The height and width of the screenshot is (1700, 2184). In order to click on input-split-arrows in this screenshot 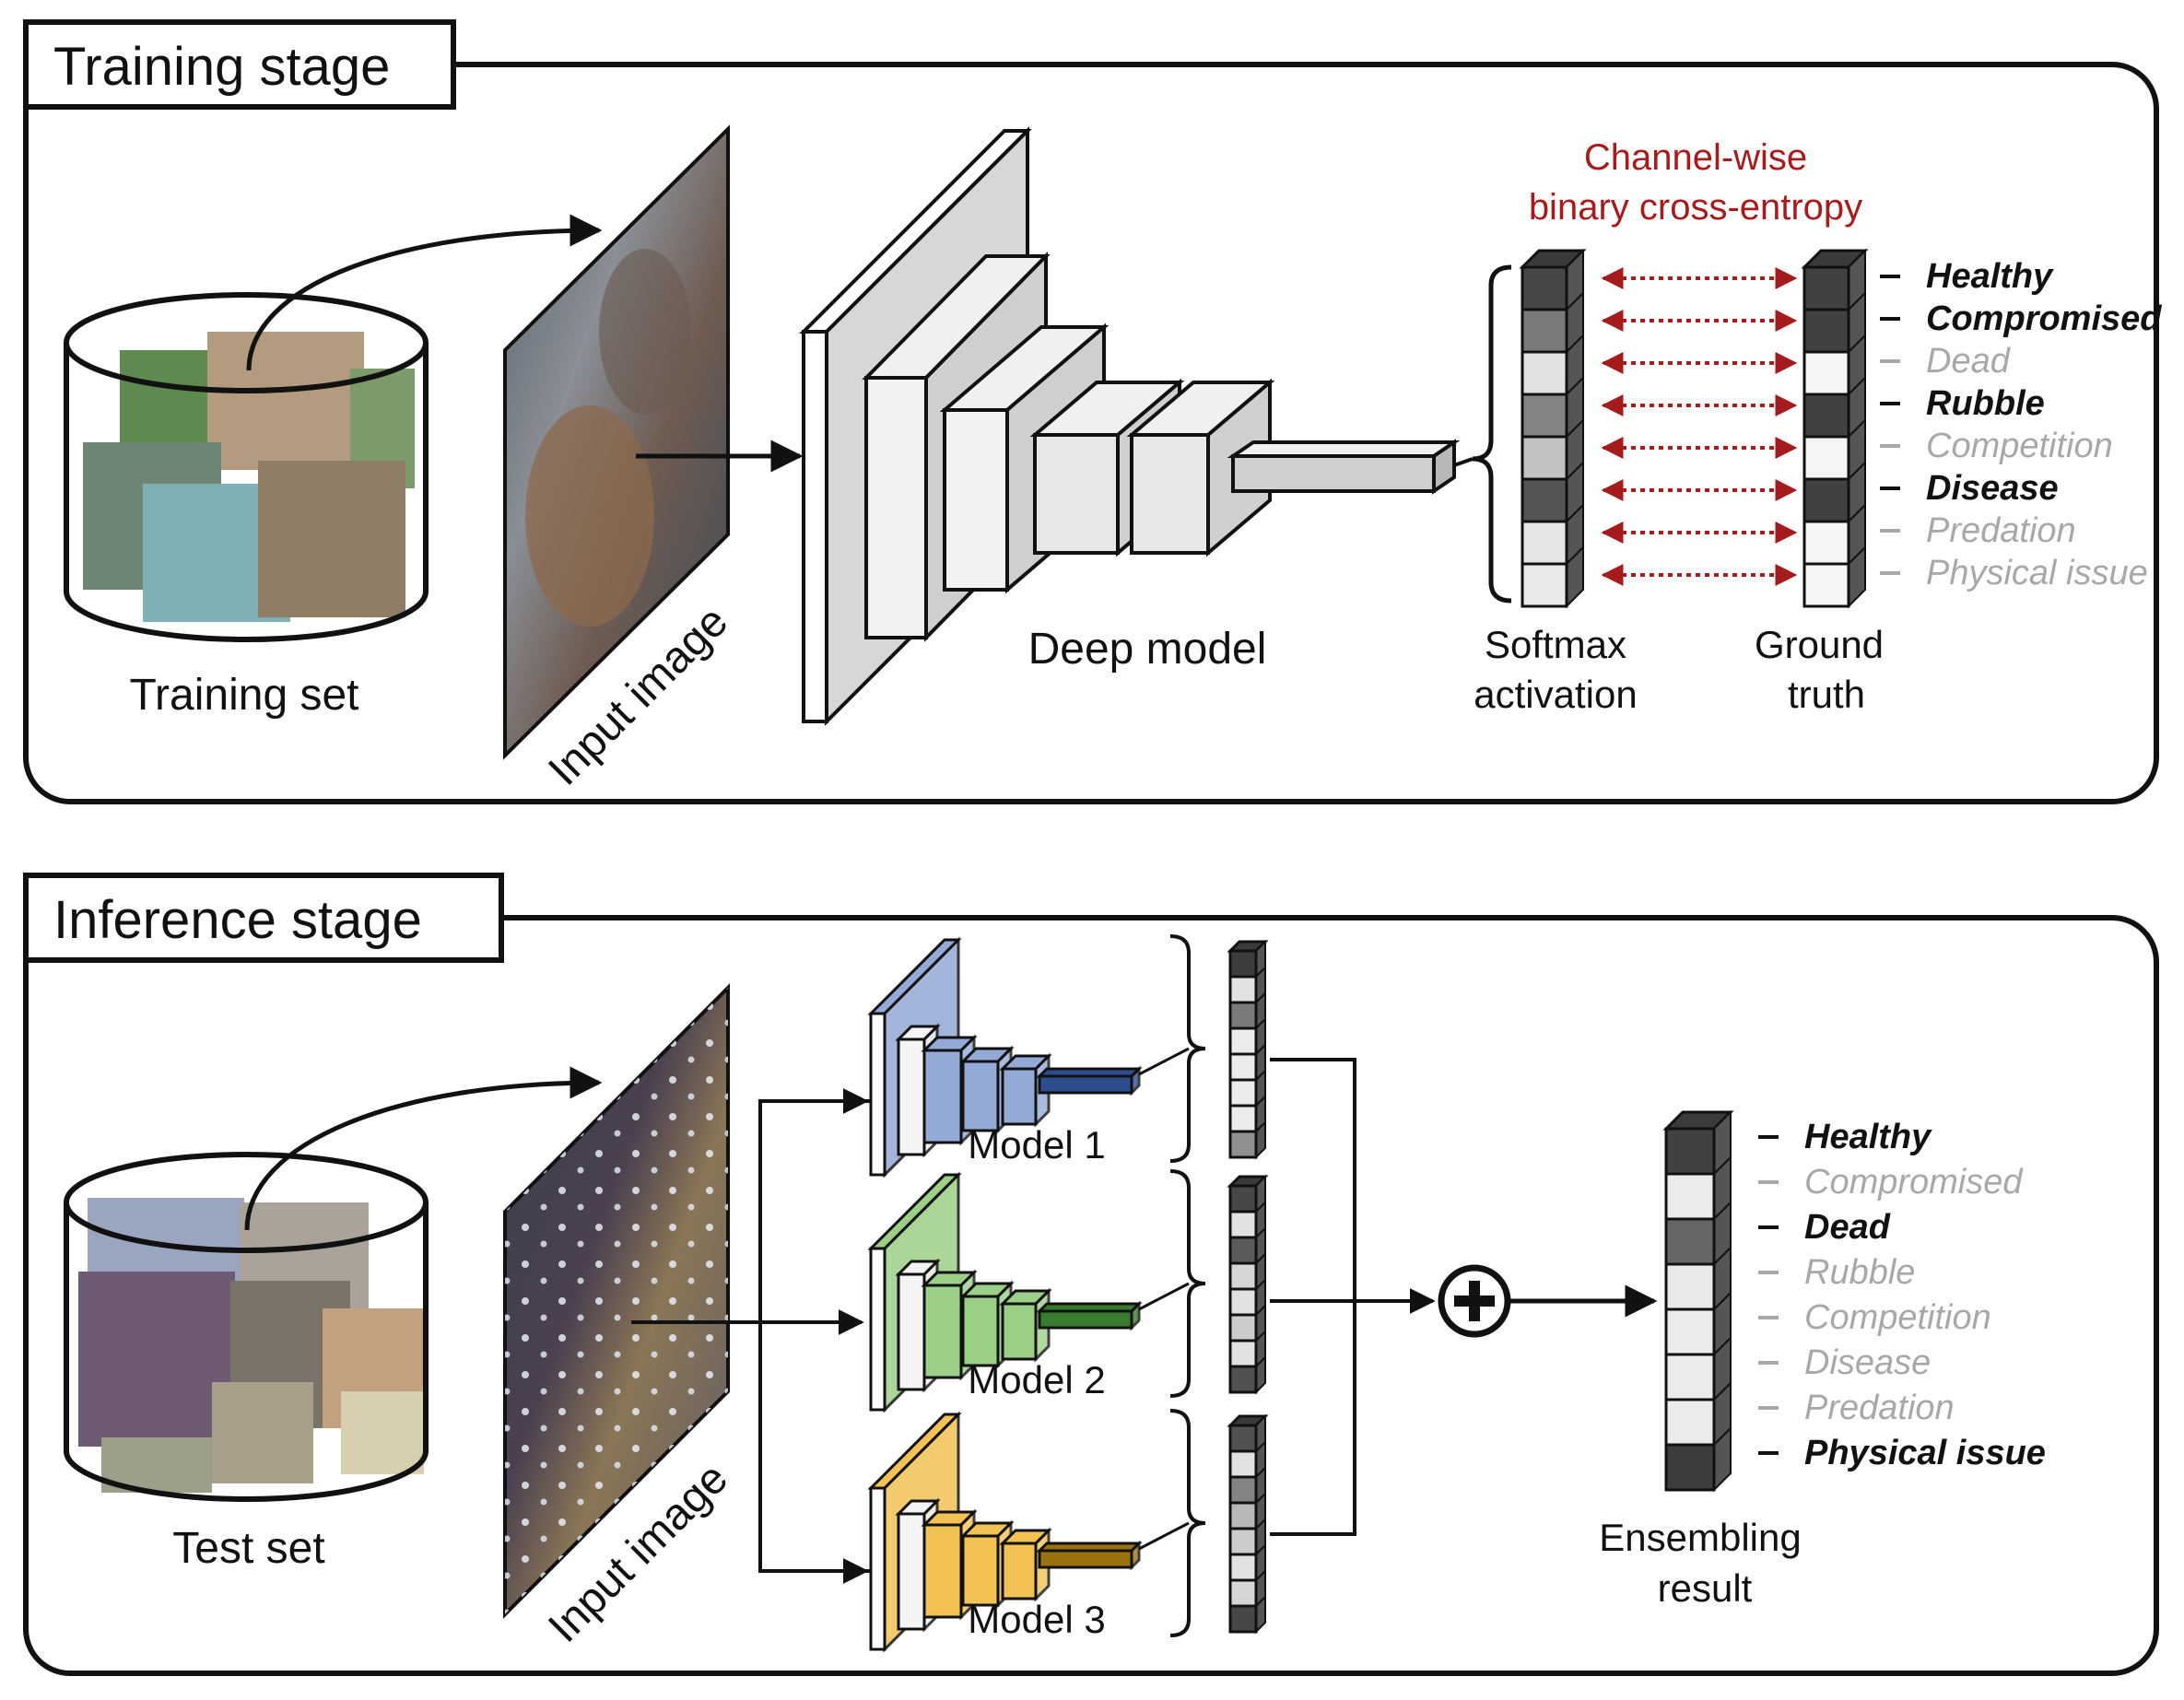, I will do `click(751, 1336)`.